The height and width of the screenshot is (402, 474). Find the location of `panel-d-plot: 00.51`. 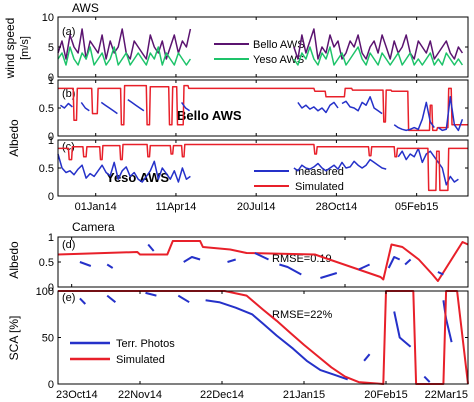

panel-d-plot: 00.51 is located at coordinates (254, 263).